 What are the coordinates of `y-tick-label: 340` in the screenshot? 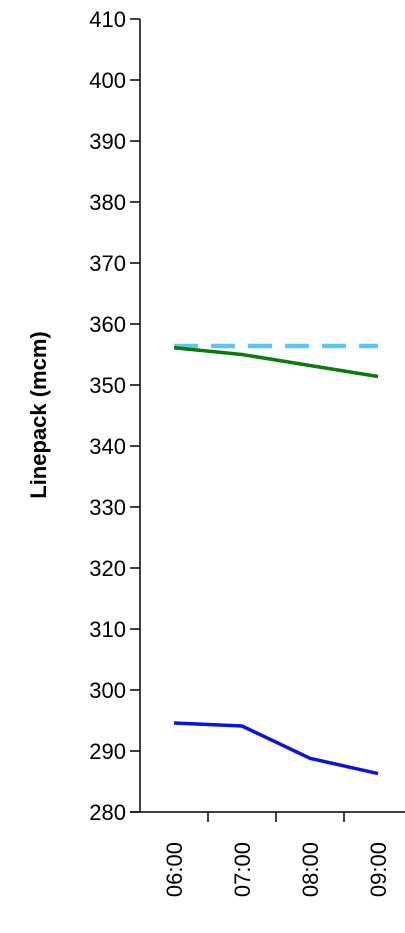 It's located at (107, 446).